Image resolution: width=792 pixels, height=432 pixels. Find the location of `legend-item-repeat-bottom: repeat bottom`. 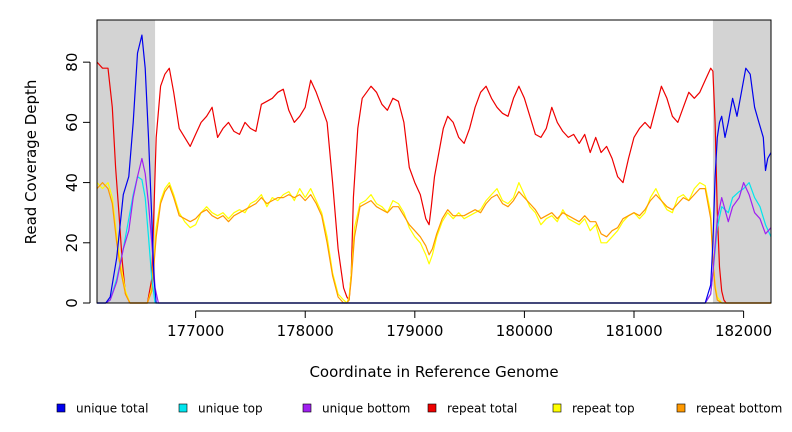

legend-item-repeat-bottom: repeat bottom is located at coordinates (729, 409).